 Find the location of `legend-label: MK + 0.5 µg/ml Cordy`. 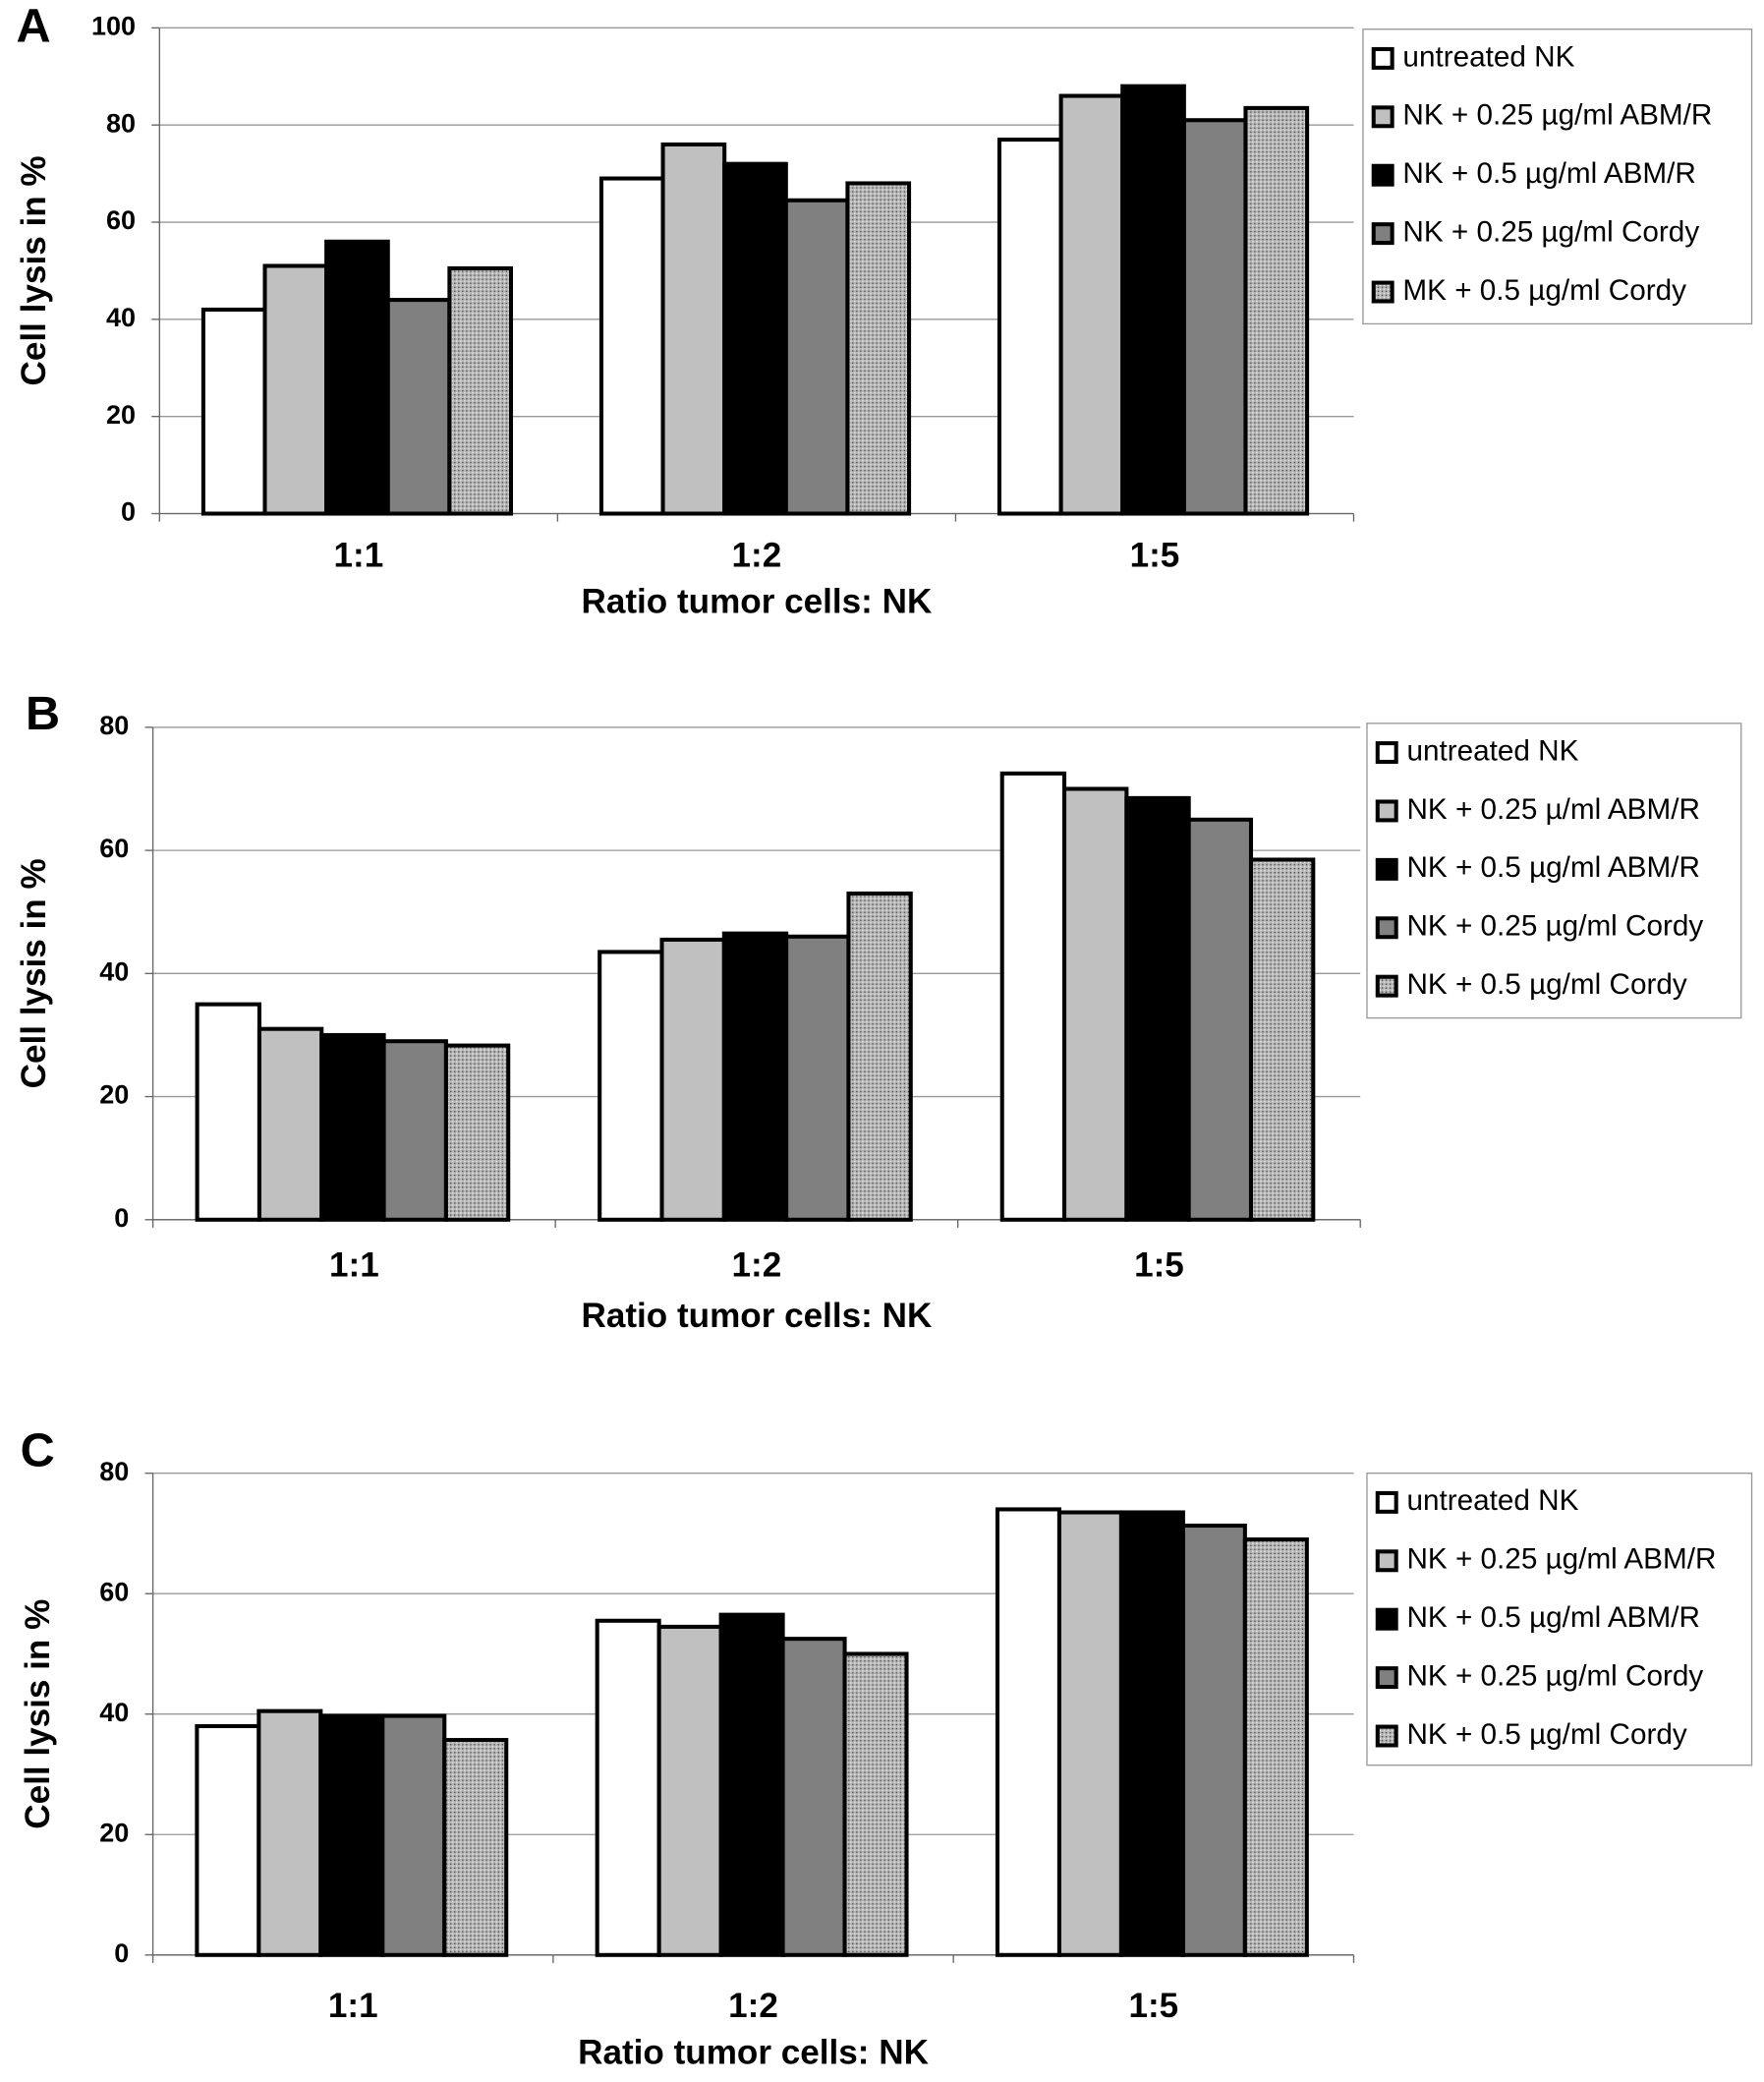

legend-label: MK + 0.5 µg/ml Cordy is located at coordinates (1544, 290).